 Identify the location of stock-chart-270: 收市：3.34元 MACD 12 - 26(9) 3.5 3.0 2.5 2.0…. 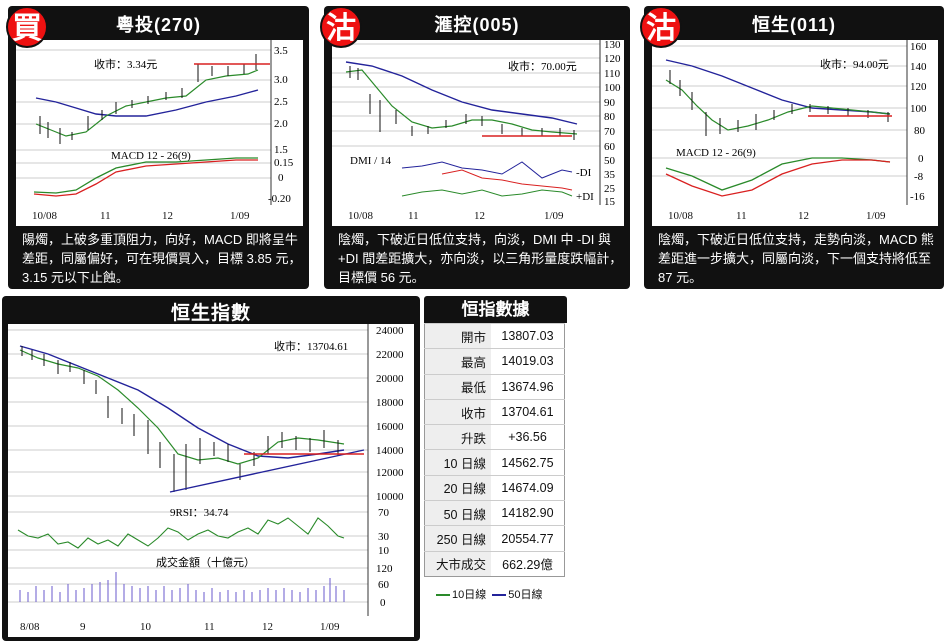
(155, 122).